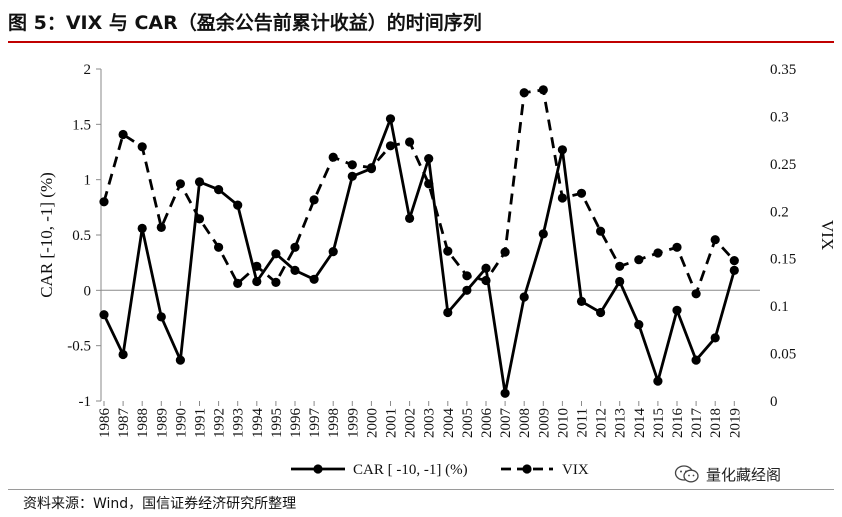 The height and width of the screenshot is (517, 842). Describe the element at coordinates (544, 423) in the screenshot. I see `x-tick-label: 2009` at that location.